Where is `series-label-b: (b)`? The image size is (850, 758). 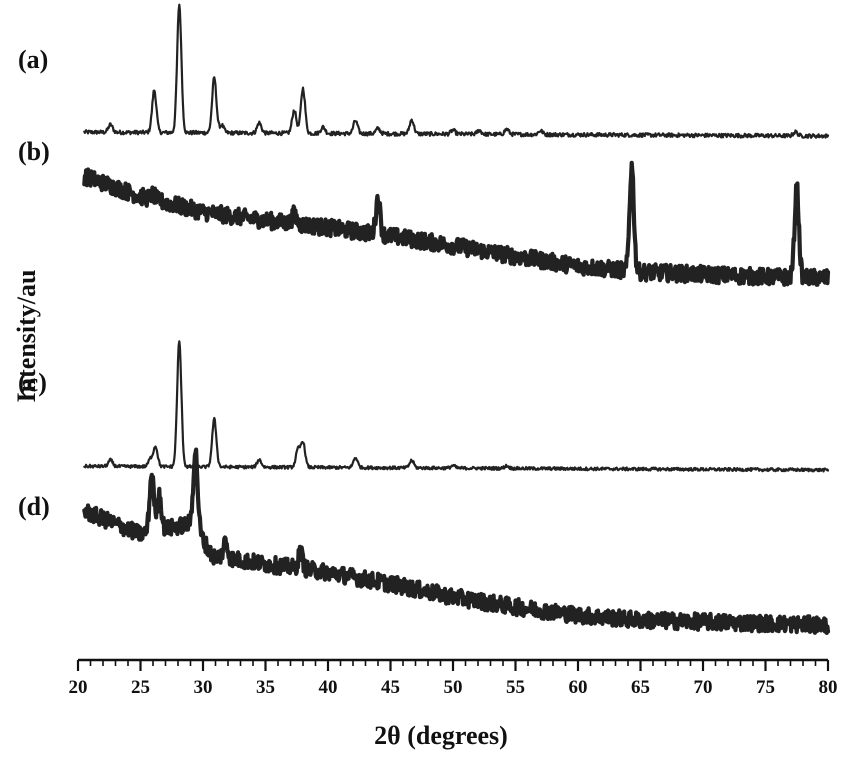 series-label-b: (b) is located at coordinates (34, 151).